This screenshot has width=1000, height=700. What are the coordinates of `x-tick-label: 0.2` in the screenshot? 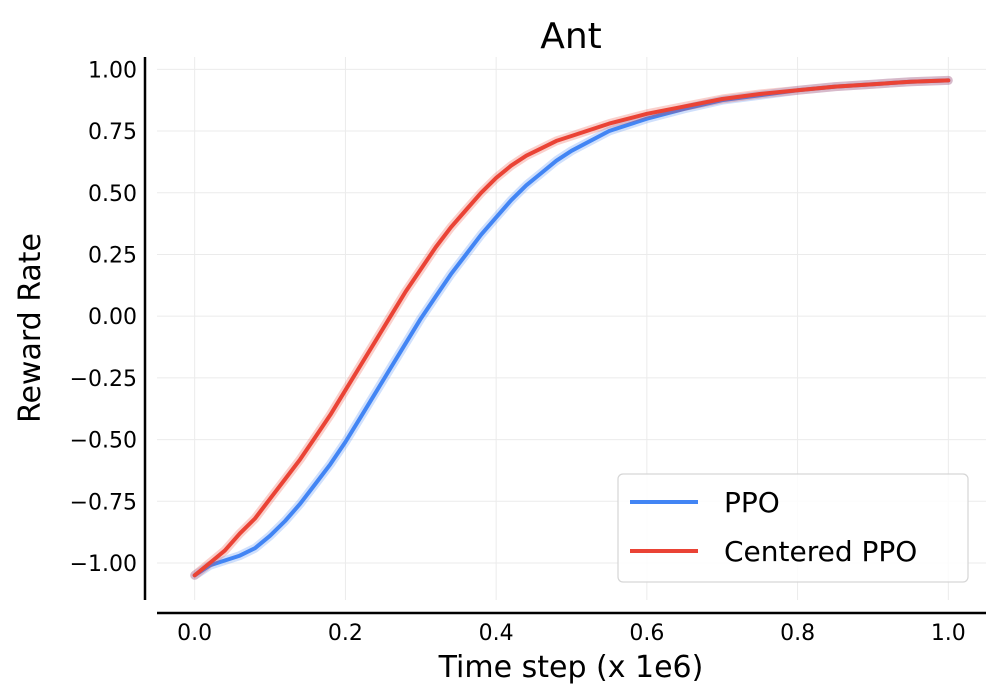 It's located at (345, 633).